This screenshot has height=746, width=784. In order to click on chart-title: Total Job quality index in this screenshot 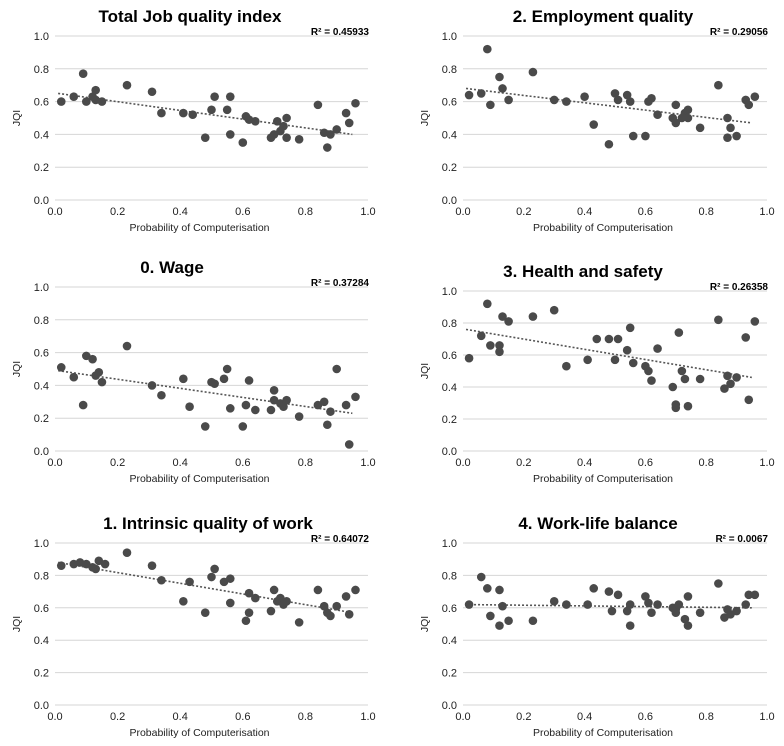, I will do `click(190, 16)`.